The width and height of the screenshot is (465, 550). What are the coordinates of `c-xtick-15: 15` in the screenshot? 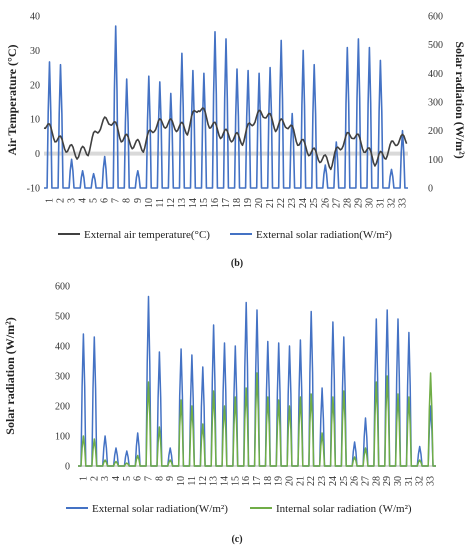 It's located at (235, 481).